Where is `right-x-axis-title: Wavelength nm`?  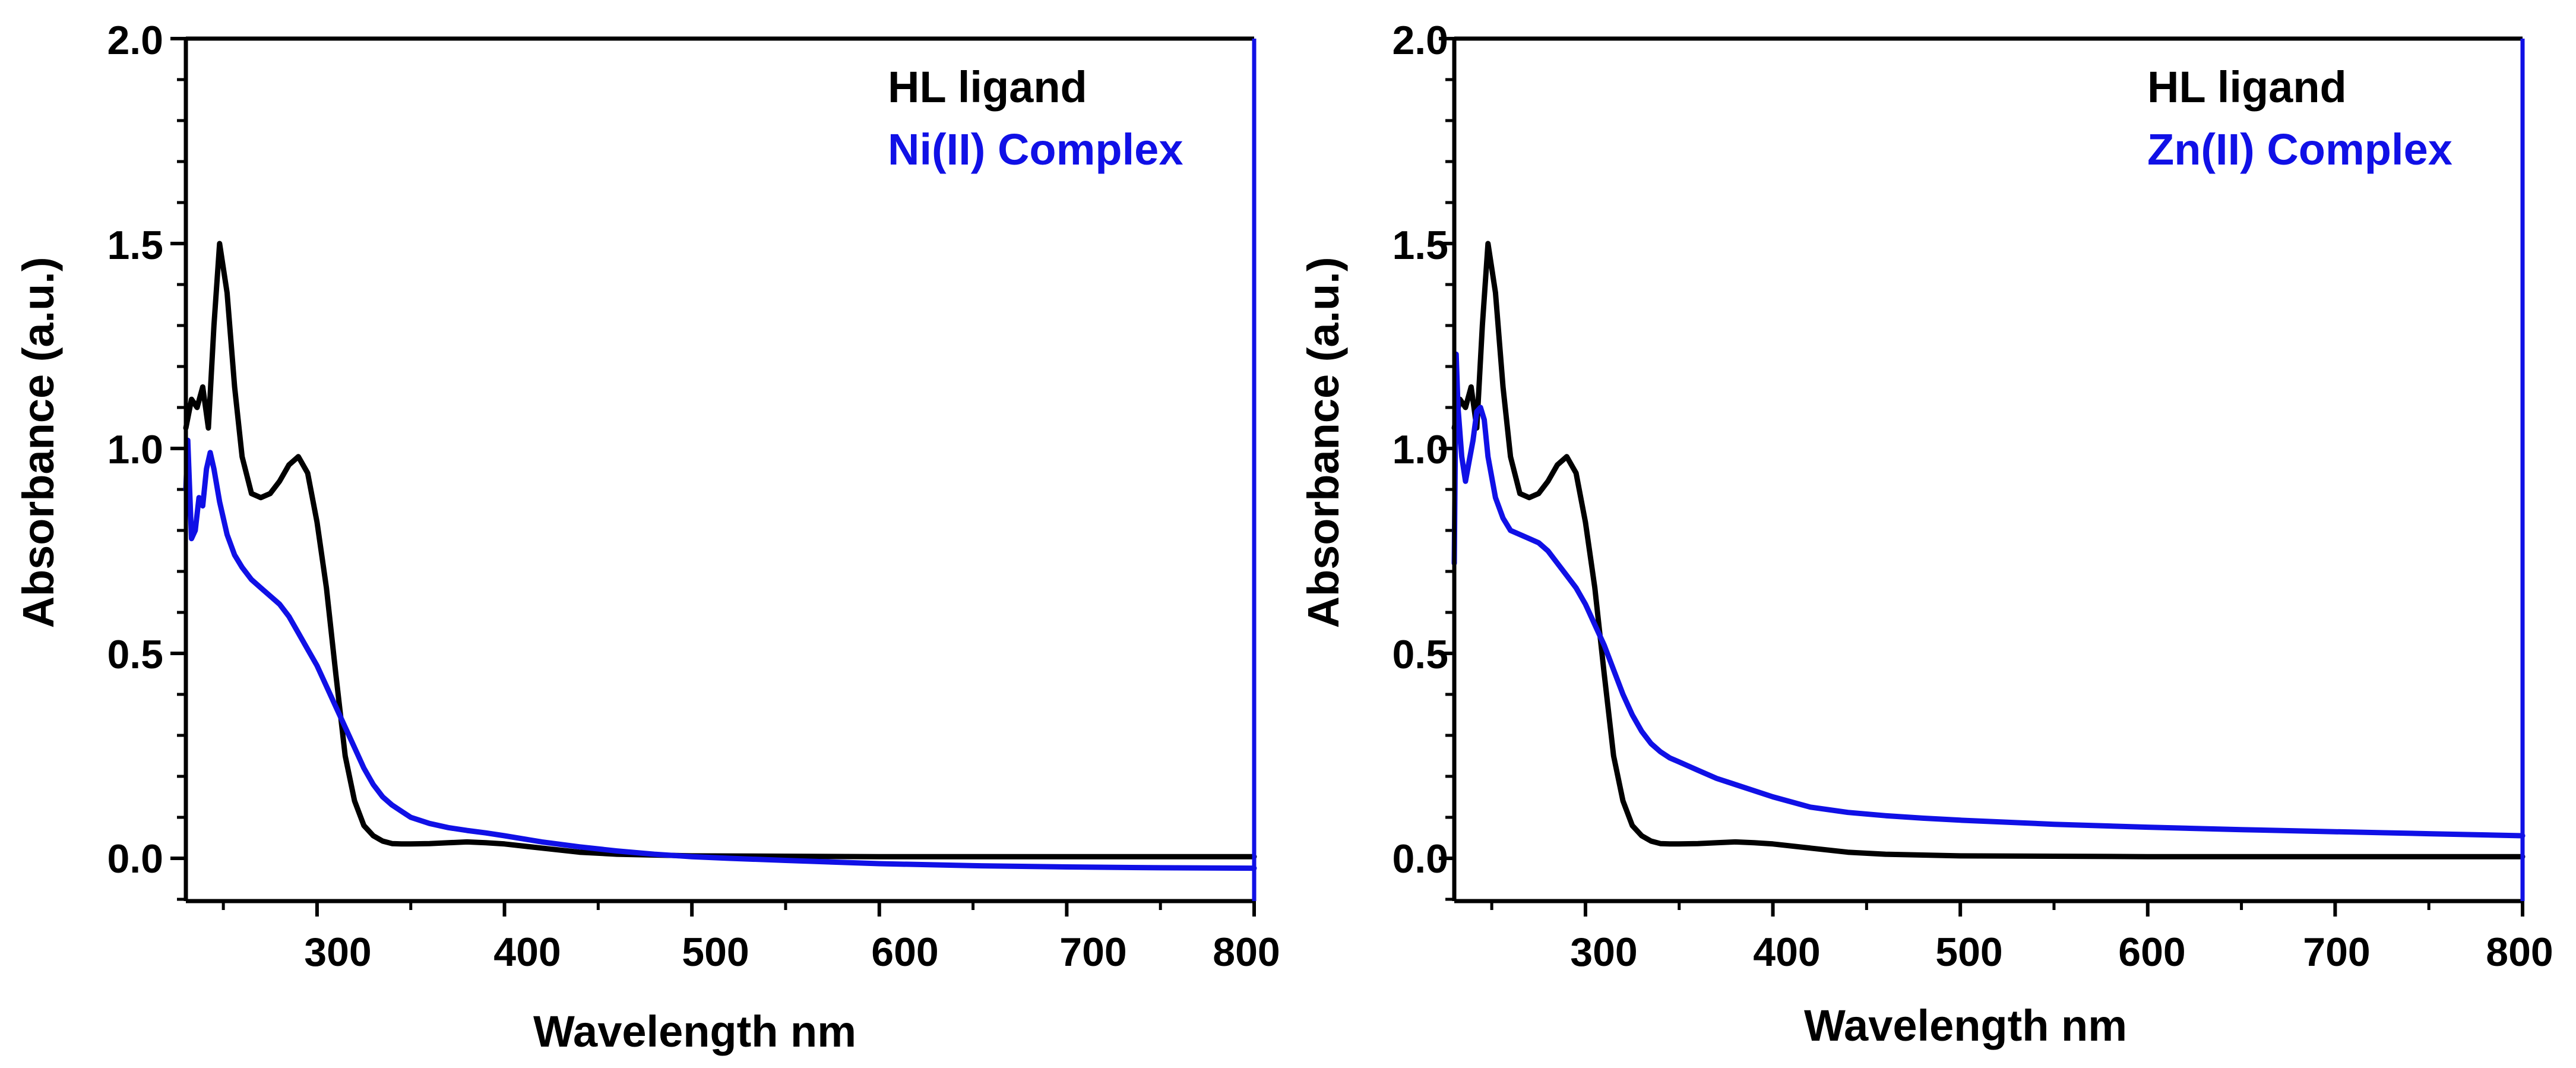 right-x-axis-title: Wavelength nm is located at coordinates (1965, 1025).